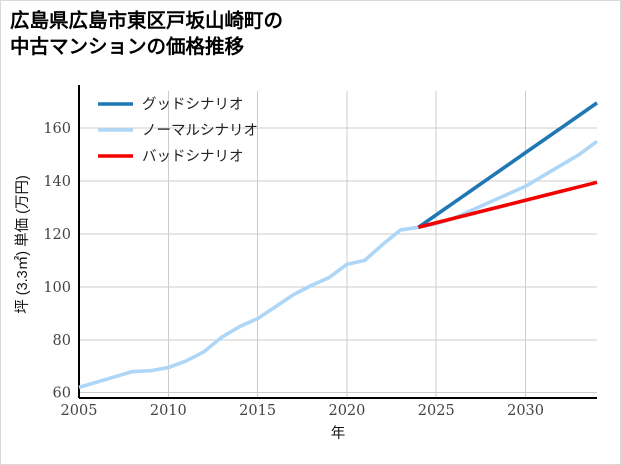 The height and width of the screenshot is (465, 621). What do you see at coordinates (338, 433) in the screenshot?
I see `x-axis-title: 年` at bounding box center [338, 433].